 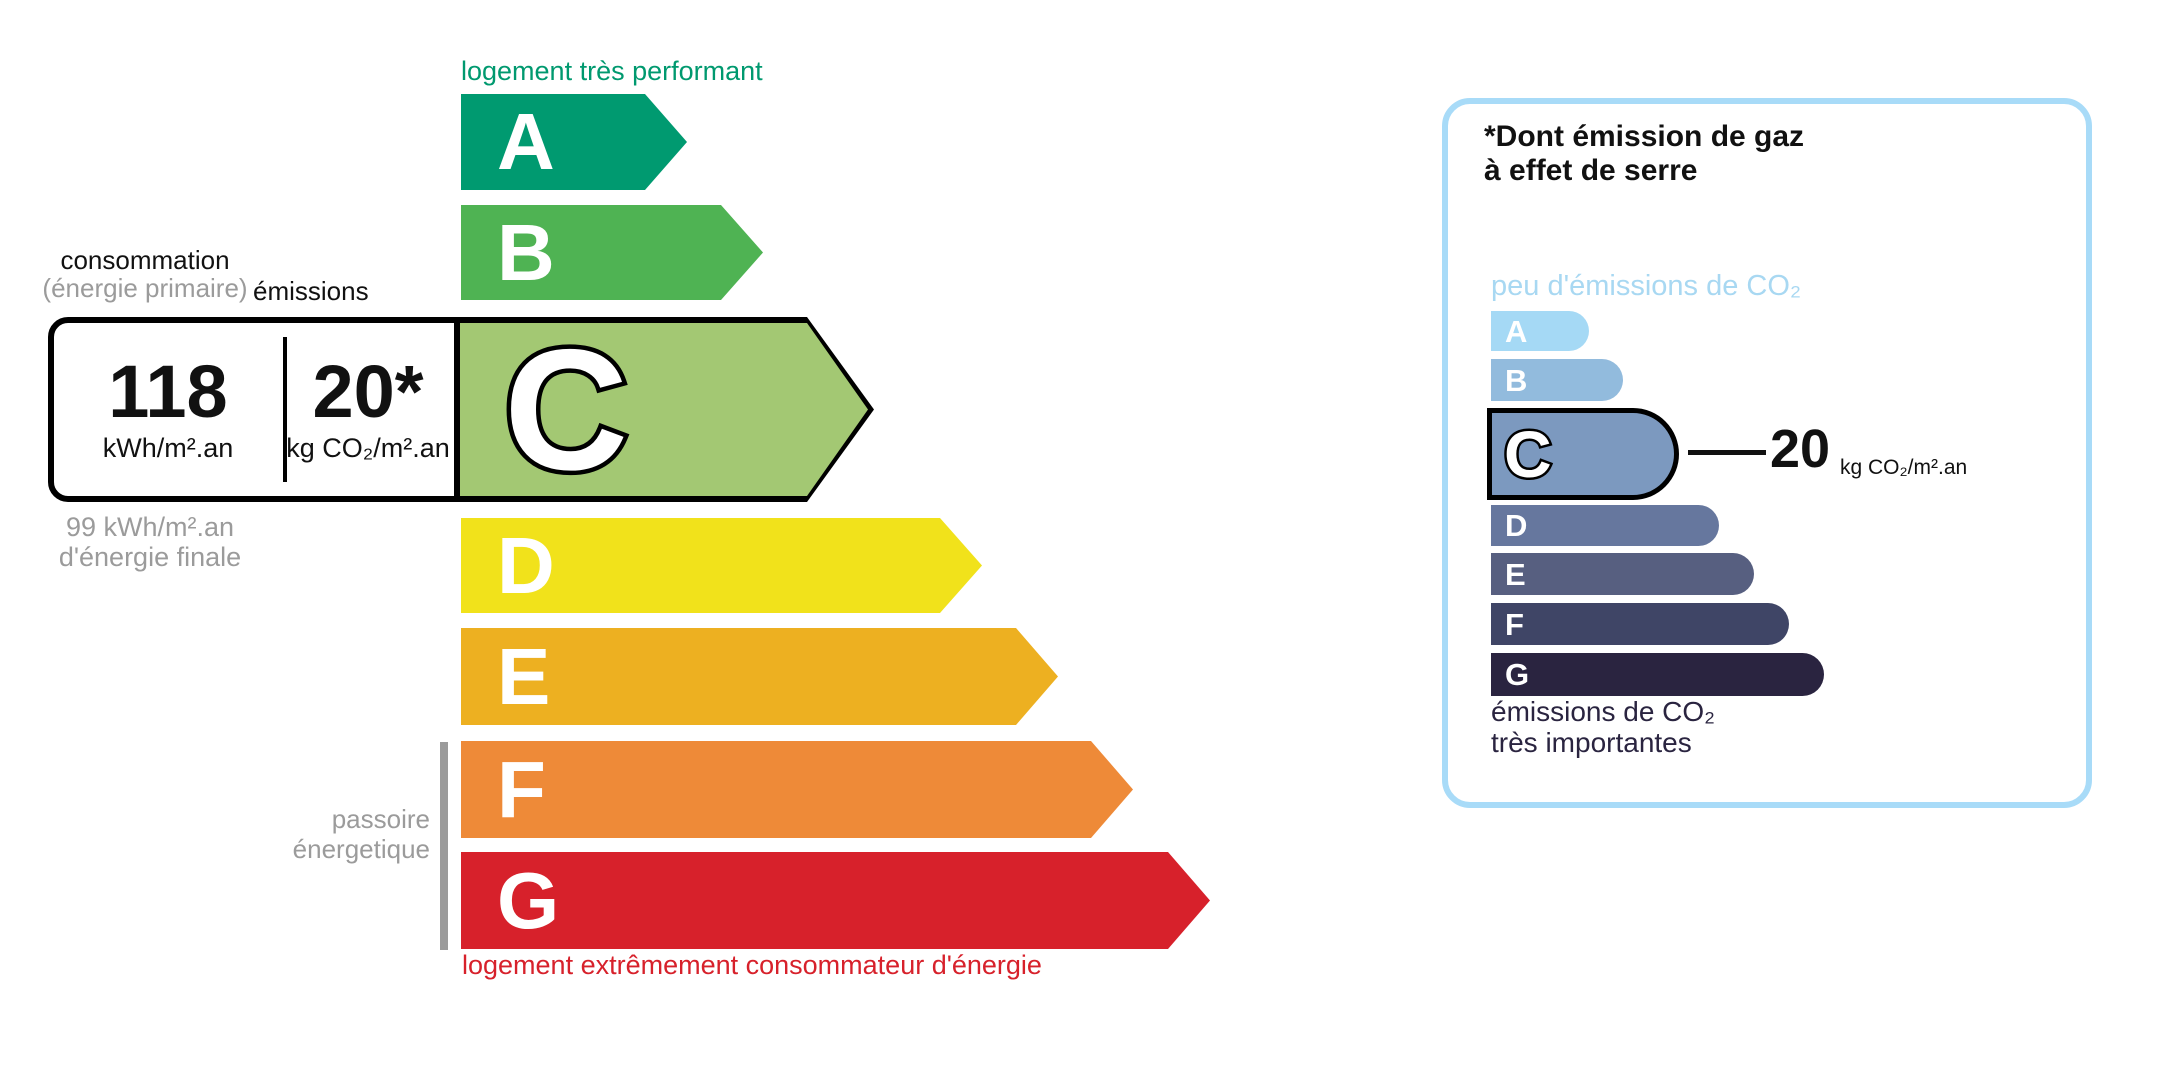 I want to click on final-energy-line1: 99 kWh/m².an, so click(x=150, y=527).